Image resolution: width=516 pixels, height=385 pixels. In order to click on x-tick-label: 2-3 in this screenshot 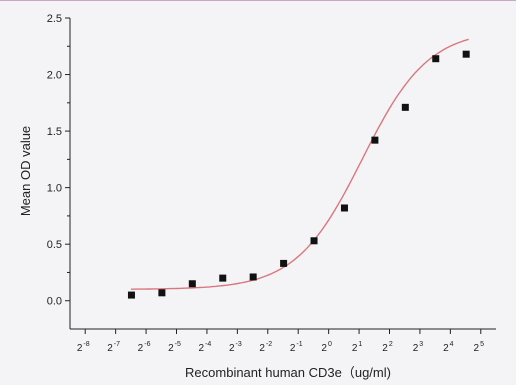, I will do `click(235, 347)`.